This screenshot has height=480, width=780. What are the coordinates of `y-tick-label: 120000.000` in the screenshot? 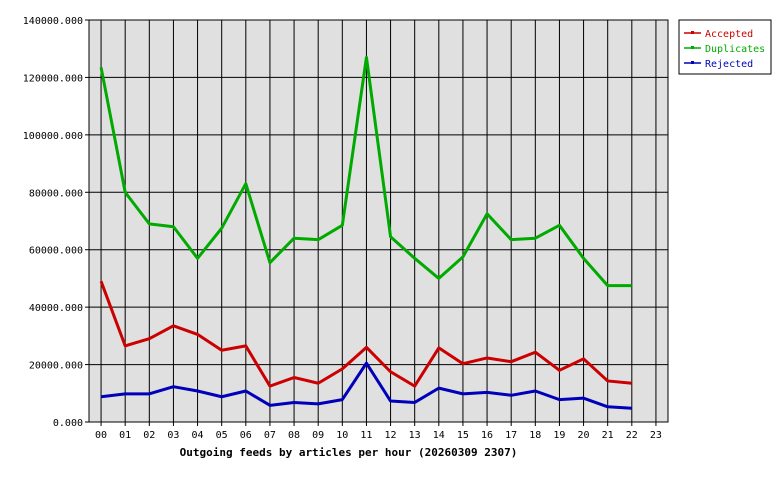 It's located at (53, 78).